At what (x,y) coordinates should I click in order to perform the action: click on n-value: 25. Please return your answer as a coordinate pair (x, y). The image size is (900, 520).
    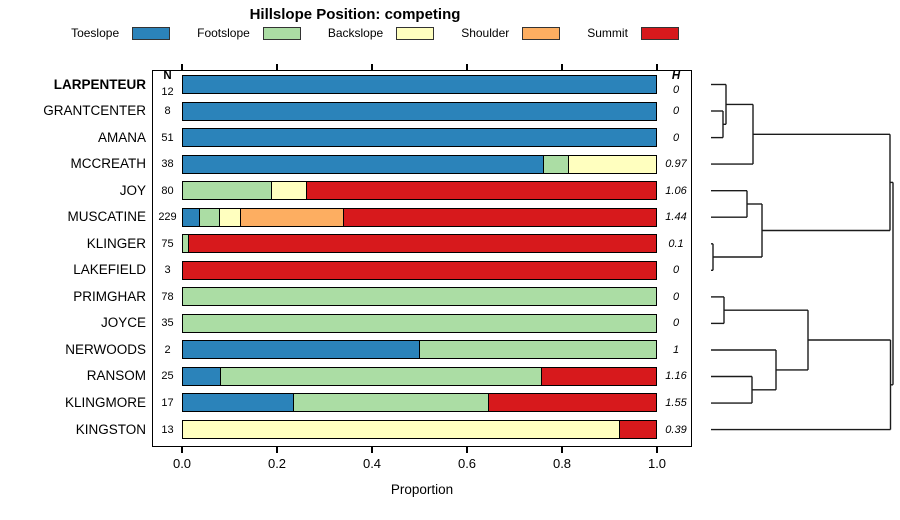
    Looking at the image, I should click on (167, 376).